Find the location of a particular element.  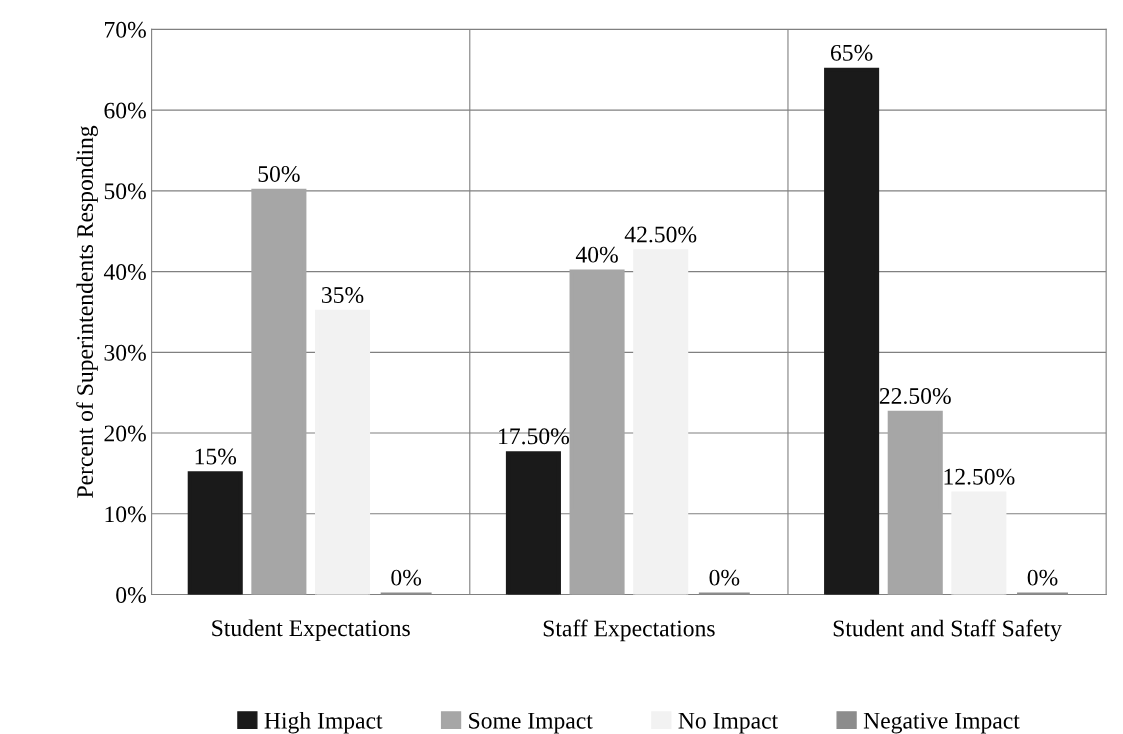

y-axis-title: Percent of Superintendents Responding is located at coordinates (87, 311).